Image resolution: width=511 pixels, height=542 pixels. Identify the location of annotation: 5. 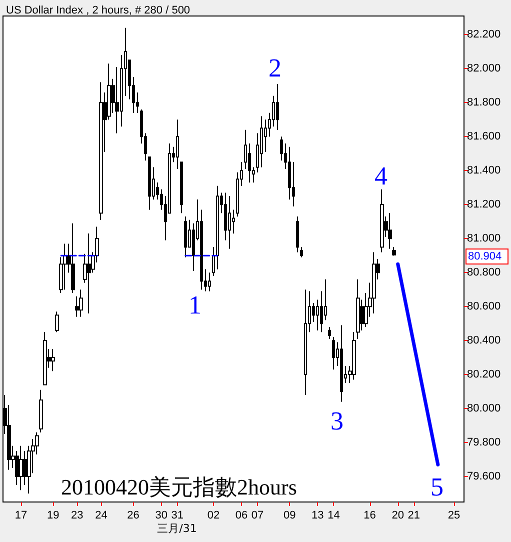
(437, 487).